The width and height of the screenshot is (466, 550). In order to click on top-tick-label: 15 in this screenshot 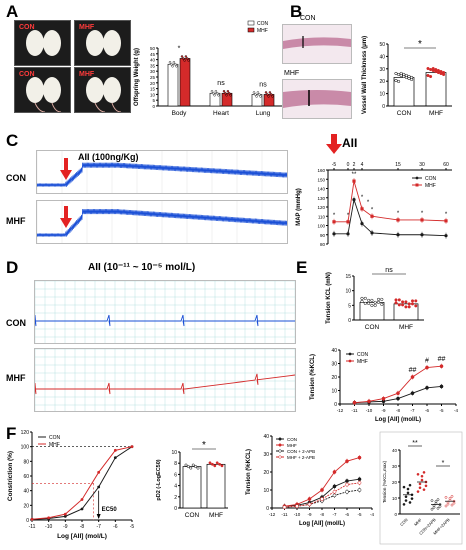, I will do `click(398, 165)`.